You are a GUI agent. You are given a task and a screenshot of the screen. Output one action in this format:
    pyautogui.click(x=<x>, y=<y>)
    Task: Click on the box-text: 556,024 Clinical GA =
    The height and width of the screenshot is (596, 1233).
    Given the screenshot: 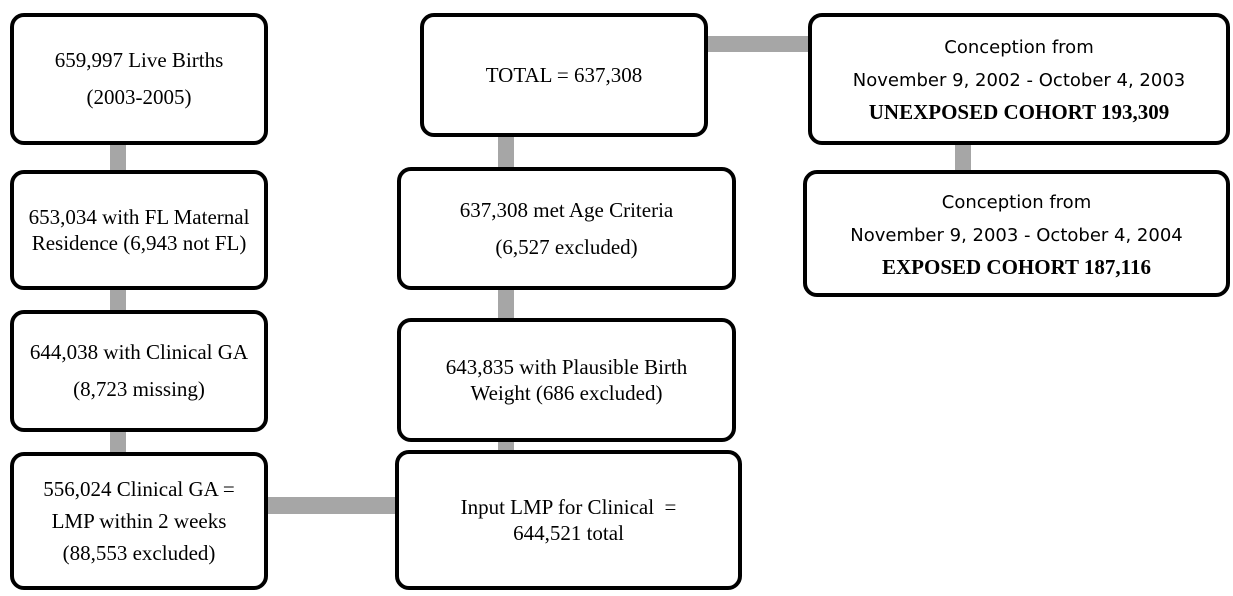 What is the action you would take?
    pyautogui.click(x=139, y=489)
    